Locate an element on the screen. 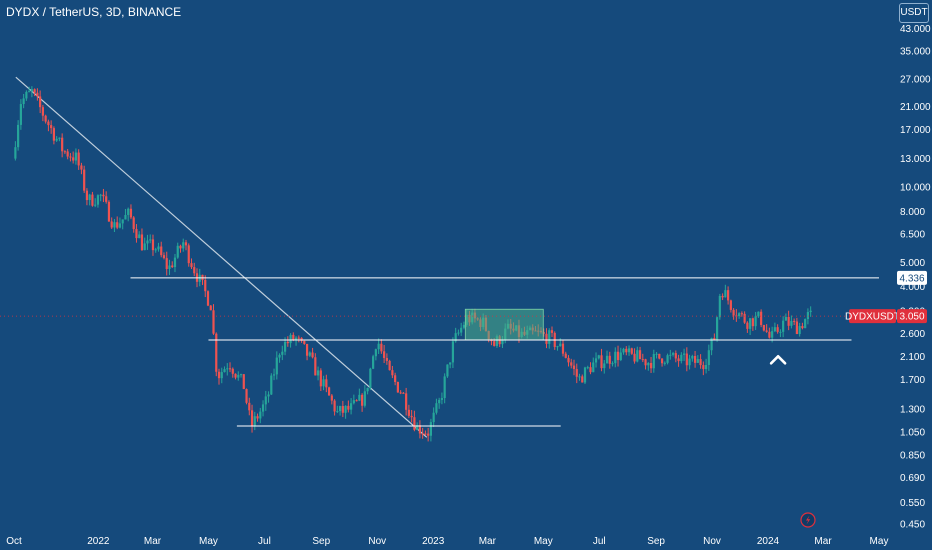  y-tick-label: 43.000 is located at coordinates (915, 29).